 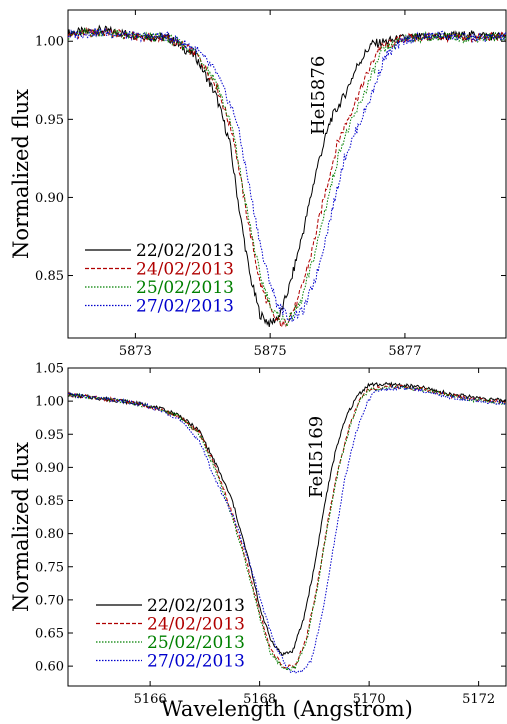 What do you see at coordinates (369, 699) in the screenshot?
I see `x-tick-label: 5170` at bounding box center [369, 699].